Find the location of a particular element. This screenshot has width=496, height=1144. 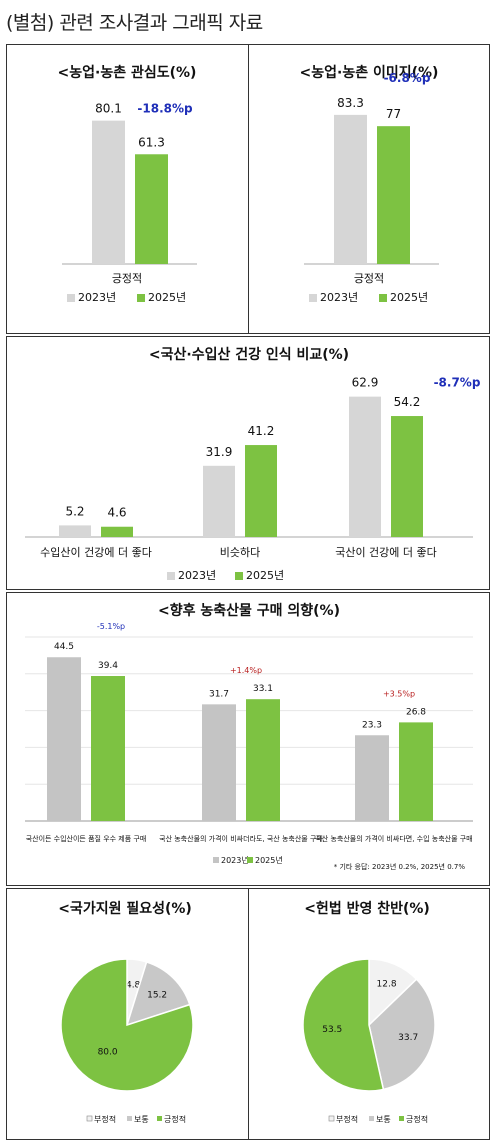

category-label: 비슷하다 is located at coordinates (240, 552).